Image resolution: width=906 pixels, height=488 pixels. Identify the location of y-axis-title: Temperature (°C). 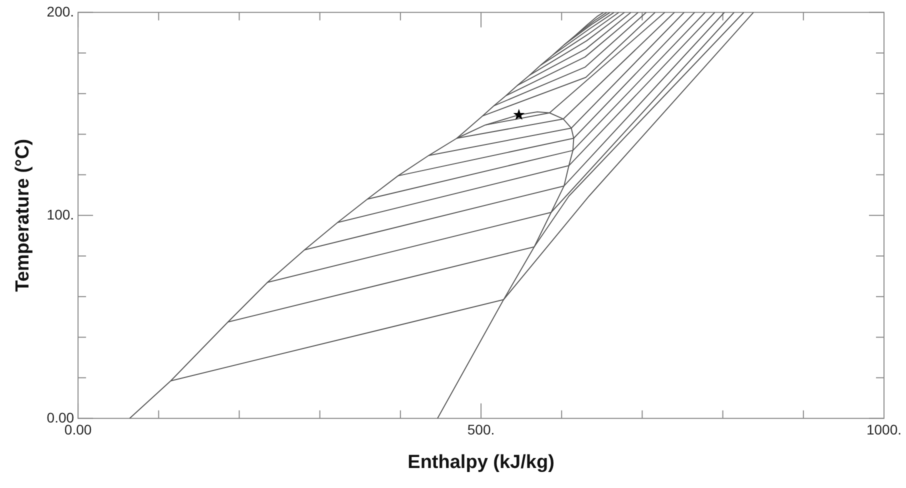
(23, 215).